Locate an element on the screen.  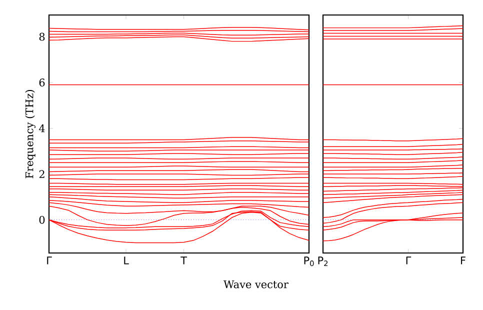
y-tick-label: 6 is located at coordinates (42, 82).